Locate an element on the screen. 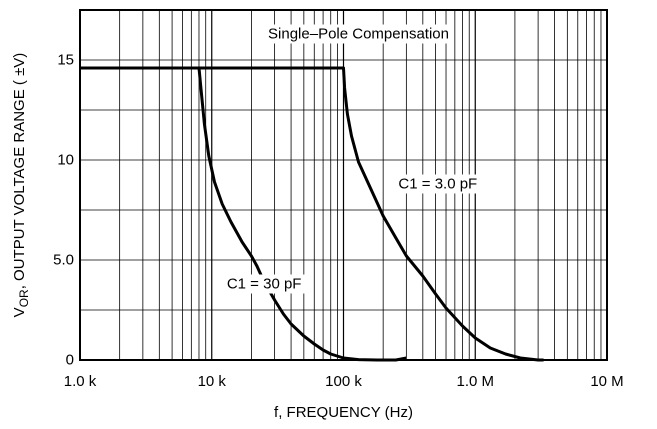 This screenshot has width=657, height=429. y-axis-title: VOR, OUTPUT VOLTAGE RANGE ( ±V) is located at coordinates (21, 185).